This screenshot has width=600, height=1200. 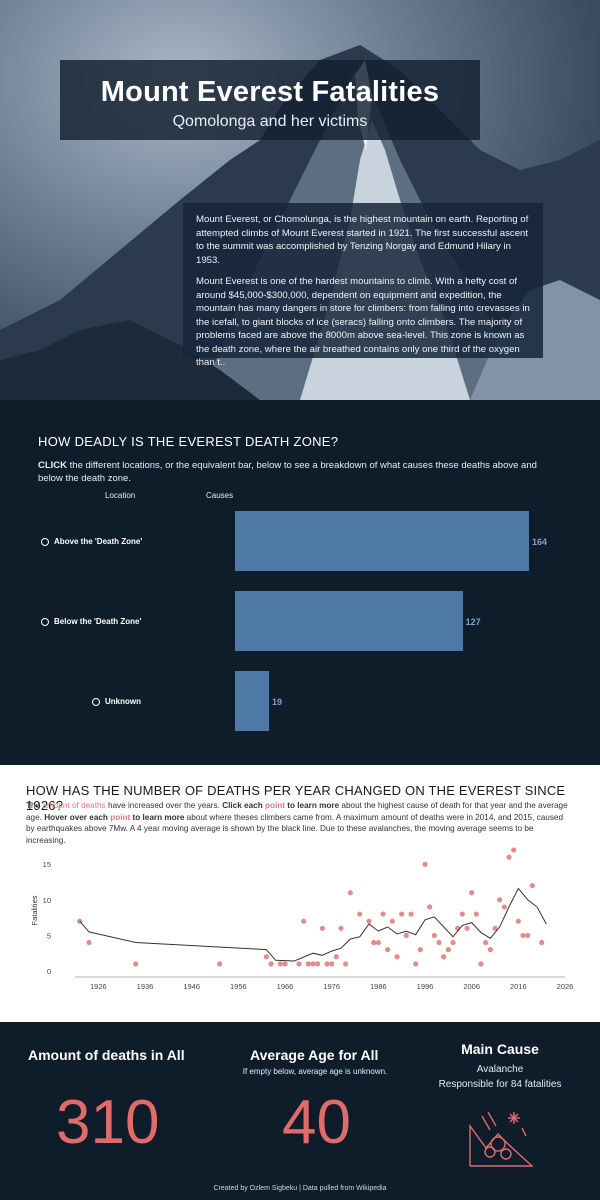 What do you see at coordinates (500, 1084) in the screenshot?
I see `cause-subtext: Responsible for 84 fatalities` at bounding box center [500, 1084].